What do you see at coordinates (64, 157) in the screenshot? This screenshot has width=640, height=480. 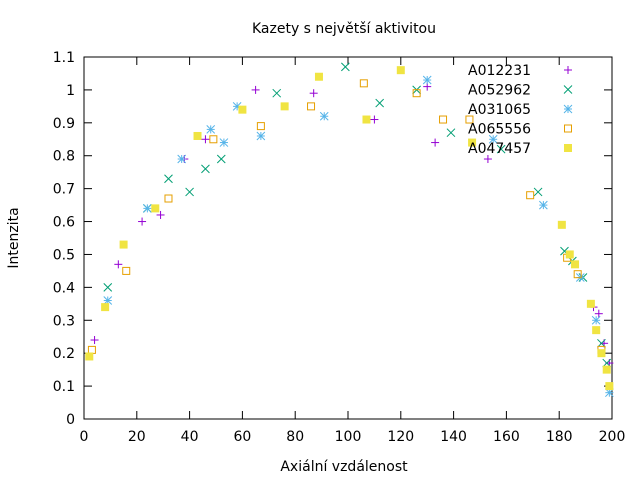 I see `y-tick-label: 0.8` at bounding box center [64, 157].